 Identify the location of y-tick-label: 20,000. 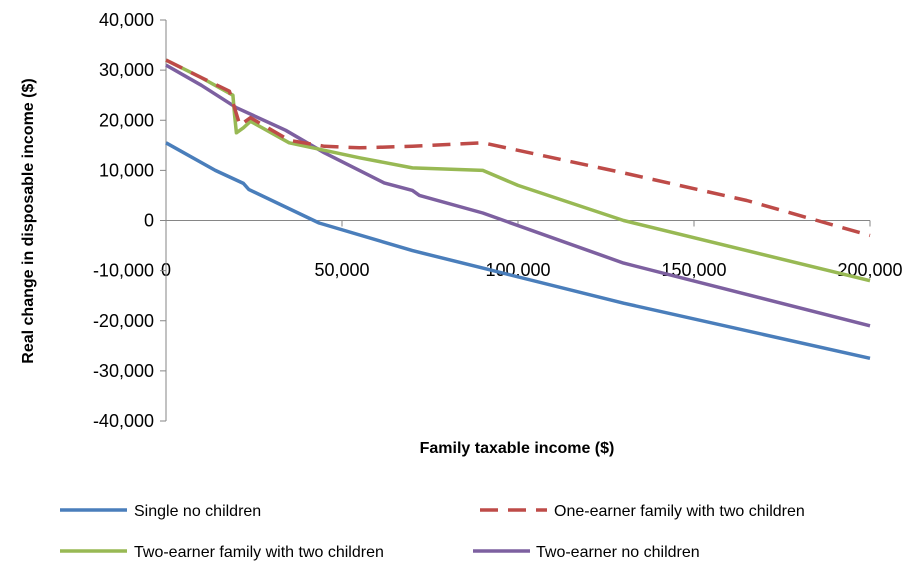
(126, 120).